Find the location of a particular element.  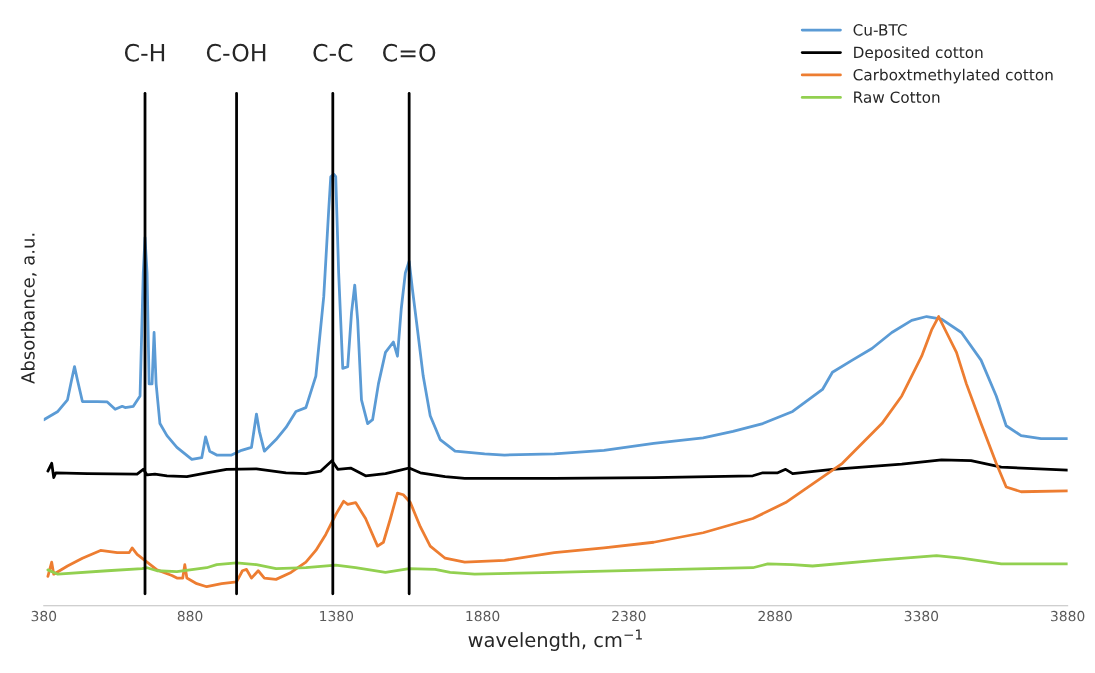

x-tick-label: 880 is located at coordinates (190, 616).